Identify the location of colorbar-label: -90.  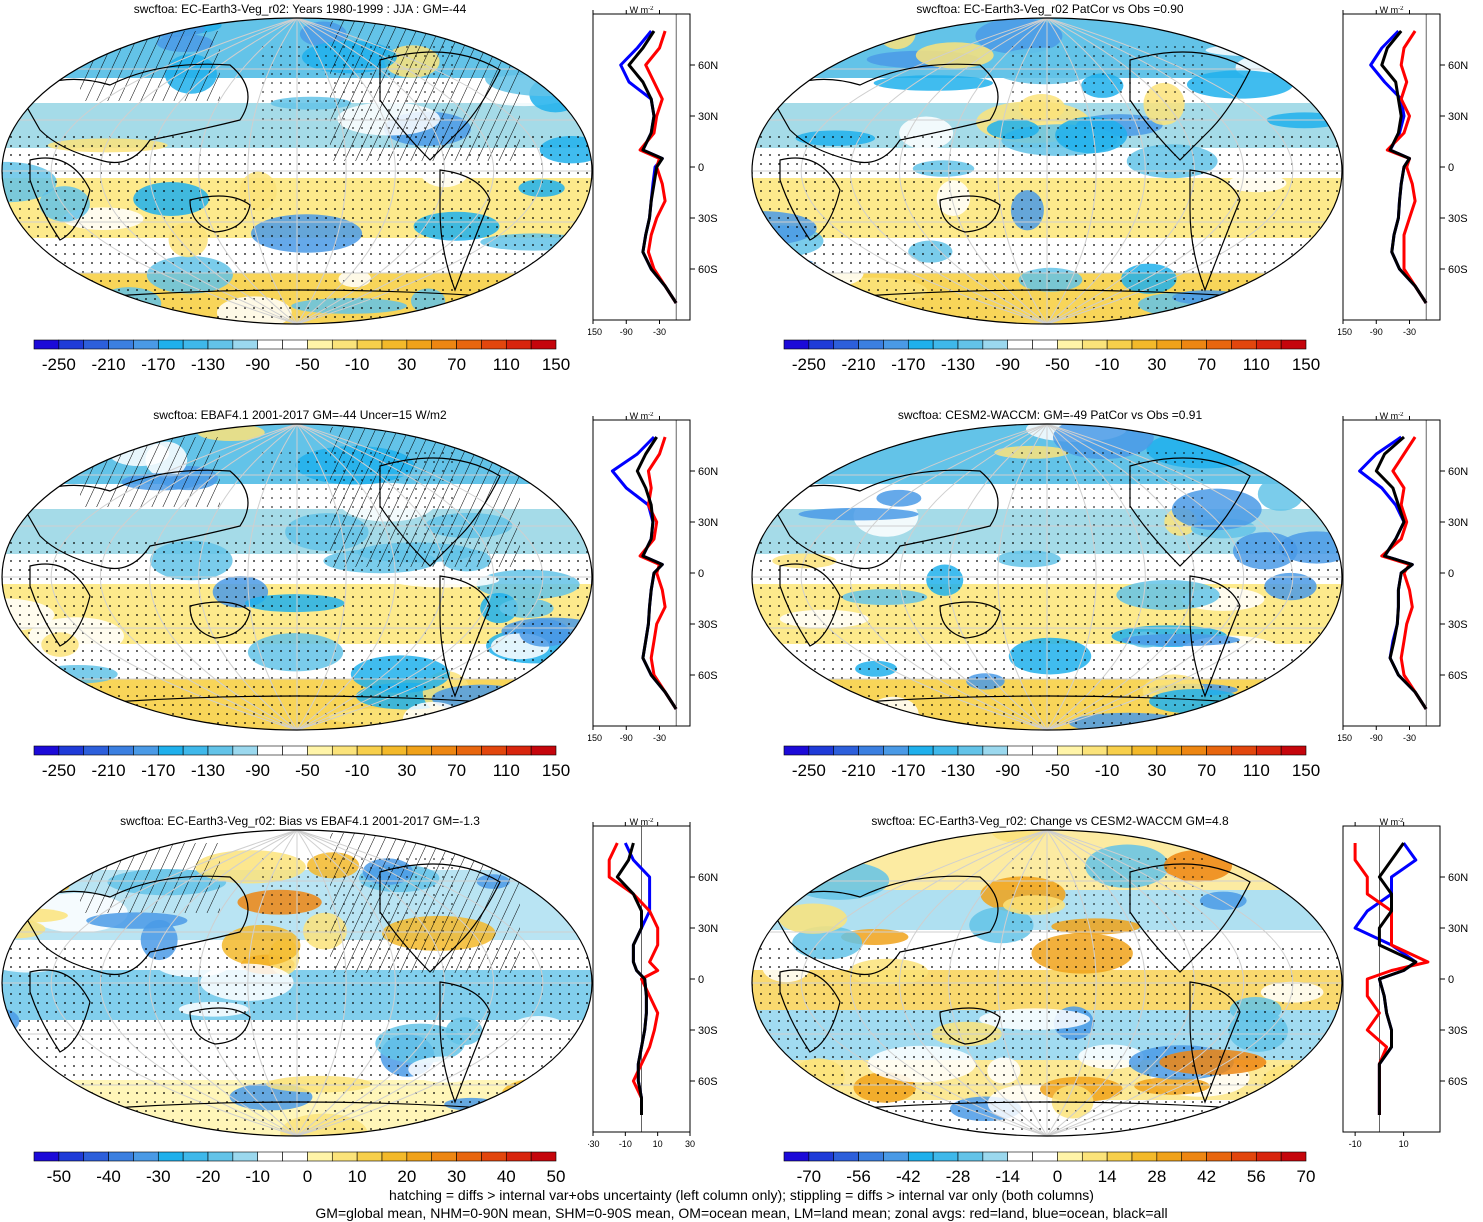
(257, 364).